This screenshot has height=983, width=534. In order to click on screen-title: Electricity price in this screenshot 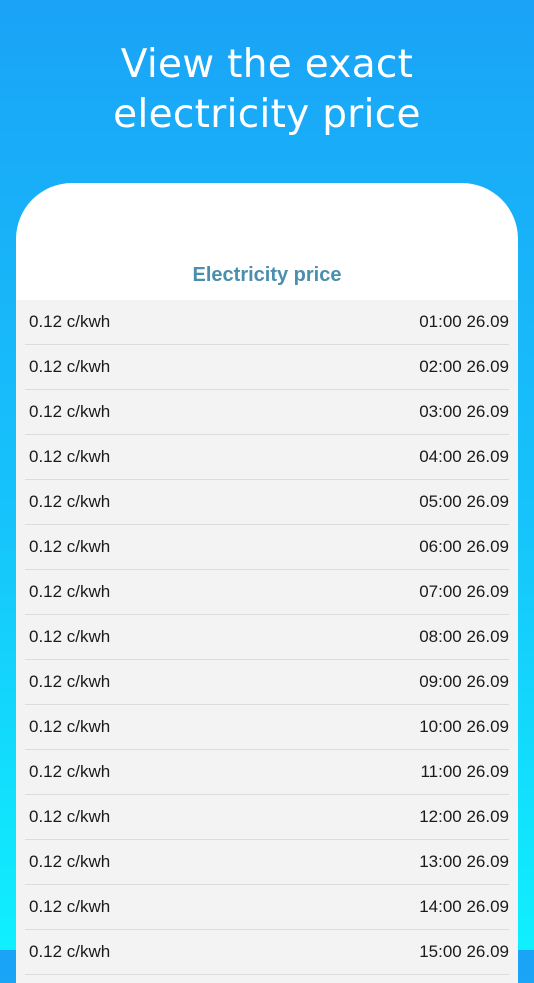, I will do `click(267, 275)`.